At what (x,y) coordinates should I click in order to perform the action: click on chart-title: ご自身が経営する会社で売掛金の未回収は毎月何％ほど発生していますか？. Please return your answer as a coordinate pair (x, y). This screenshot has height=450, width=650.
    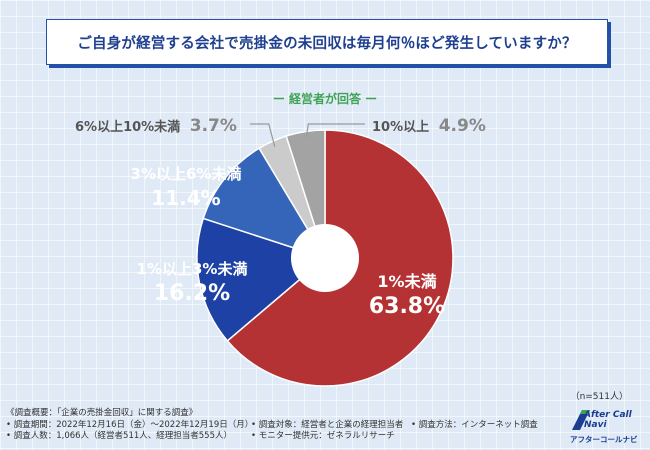
    Looking at the image, I should click on (327, 43).